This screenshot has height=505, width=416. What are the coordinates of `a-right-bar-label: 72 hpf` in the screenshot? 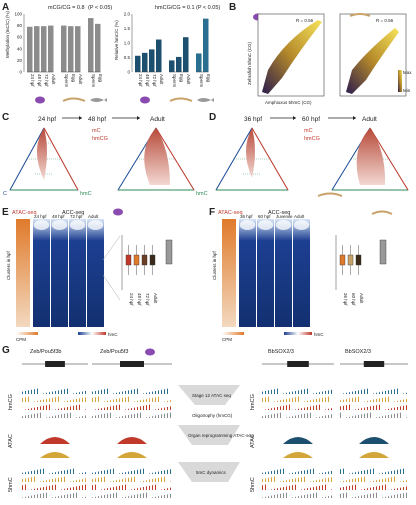 It's located at (154, 80).